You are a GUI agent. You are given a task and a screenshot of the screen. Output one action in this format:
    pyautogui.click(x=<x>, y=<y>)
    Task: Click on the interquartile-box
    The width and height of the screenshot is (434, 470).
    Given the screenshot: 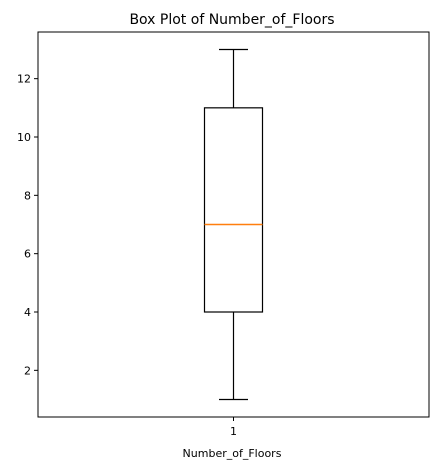 What is the action you would take?
    pyautogui.click(x=233, y=210)
    